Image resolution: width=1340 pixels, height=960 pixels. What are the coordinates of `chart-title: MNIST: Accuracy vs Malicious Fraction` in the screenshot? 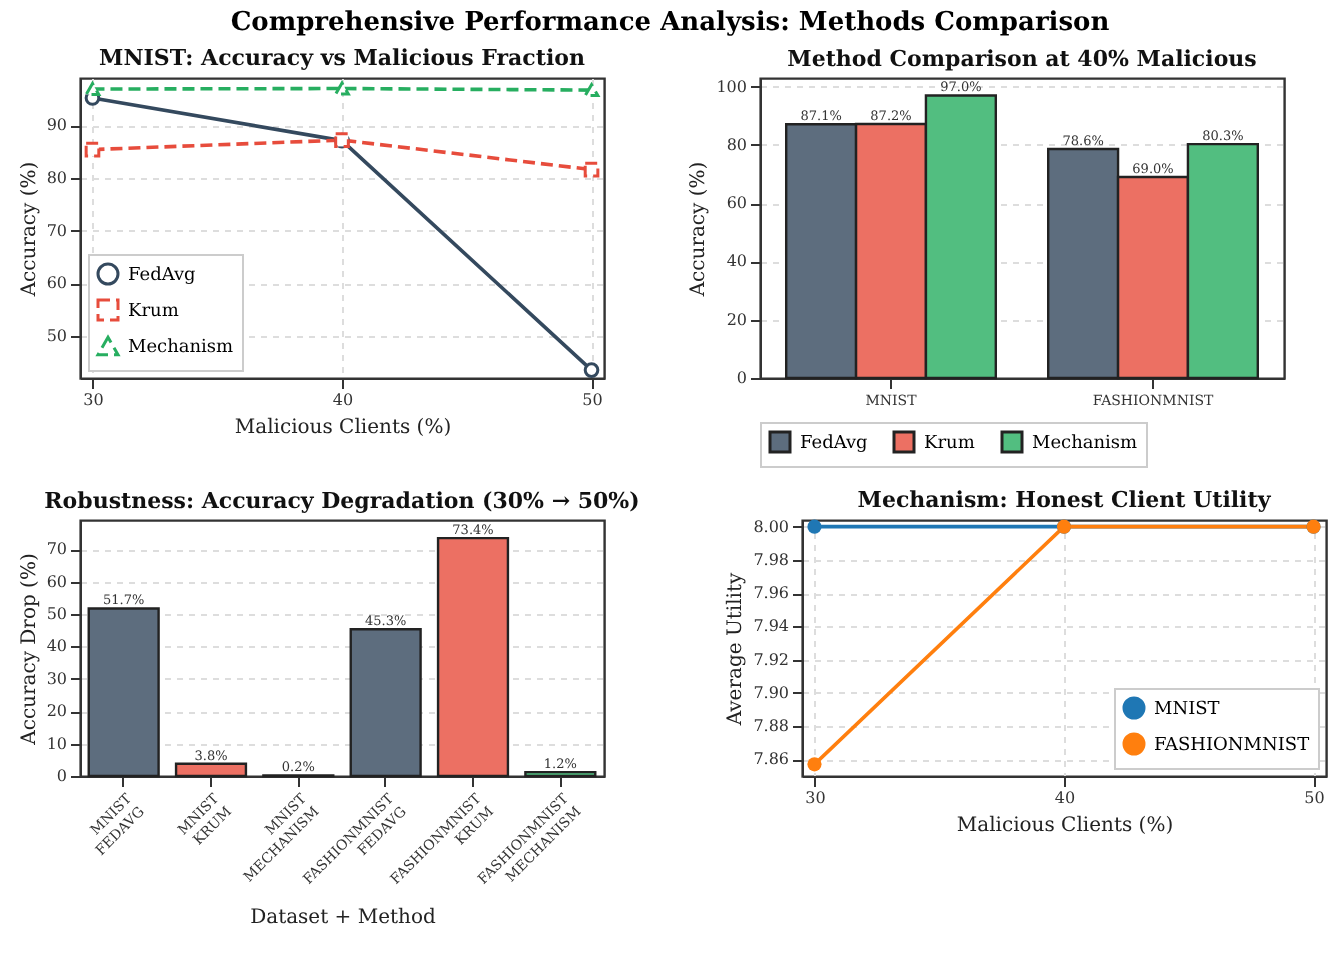 It's located at (342, 58).